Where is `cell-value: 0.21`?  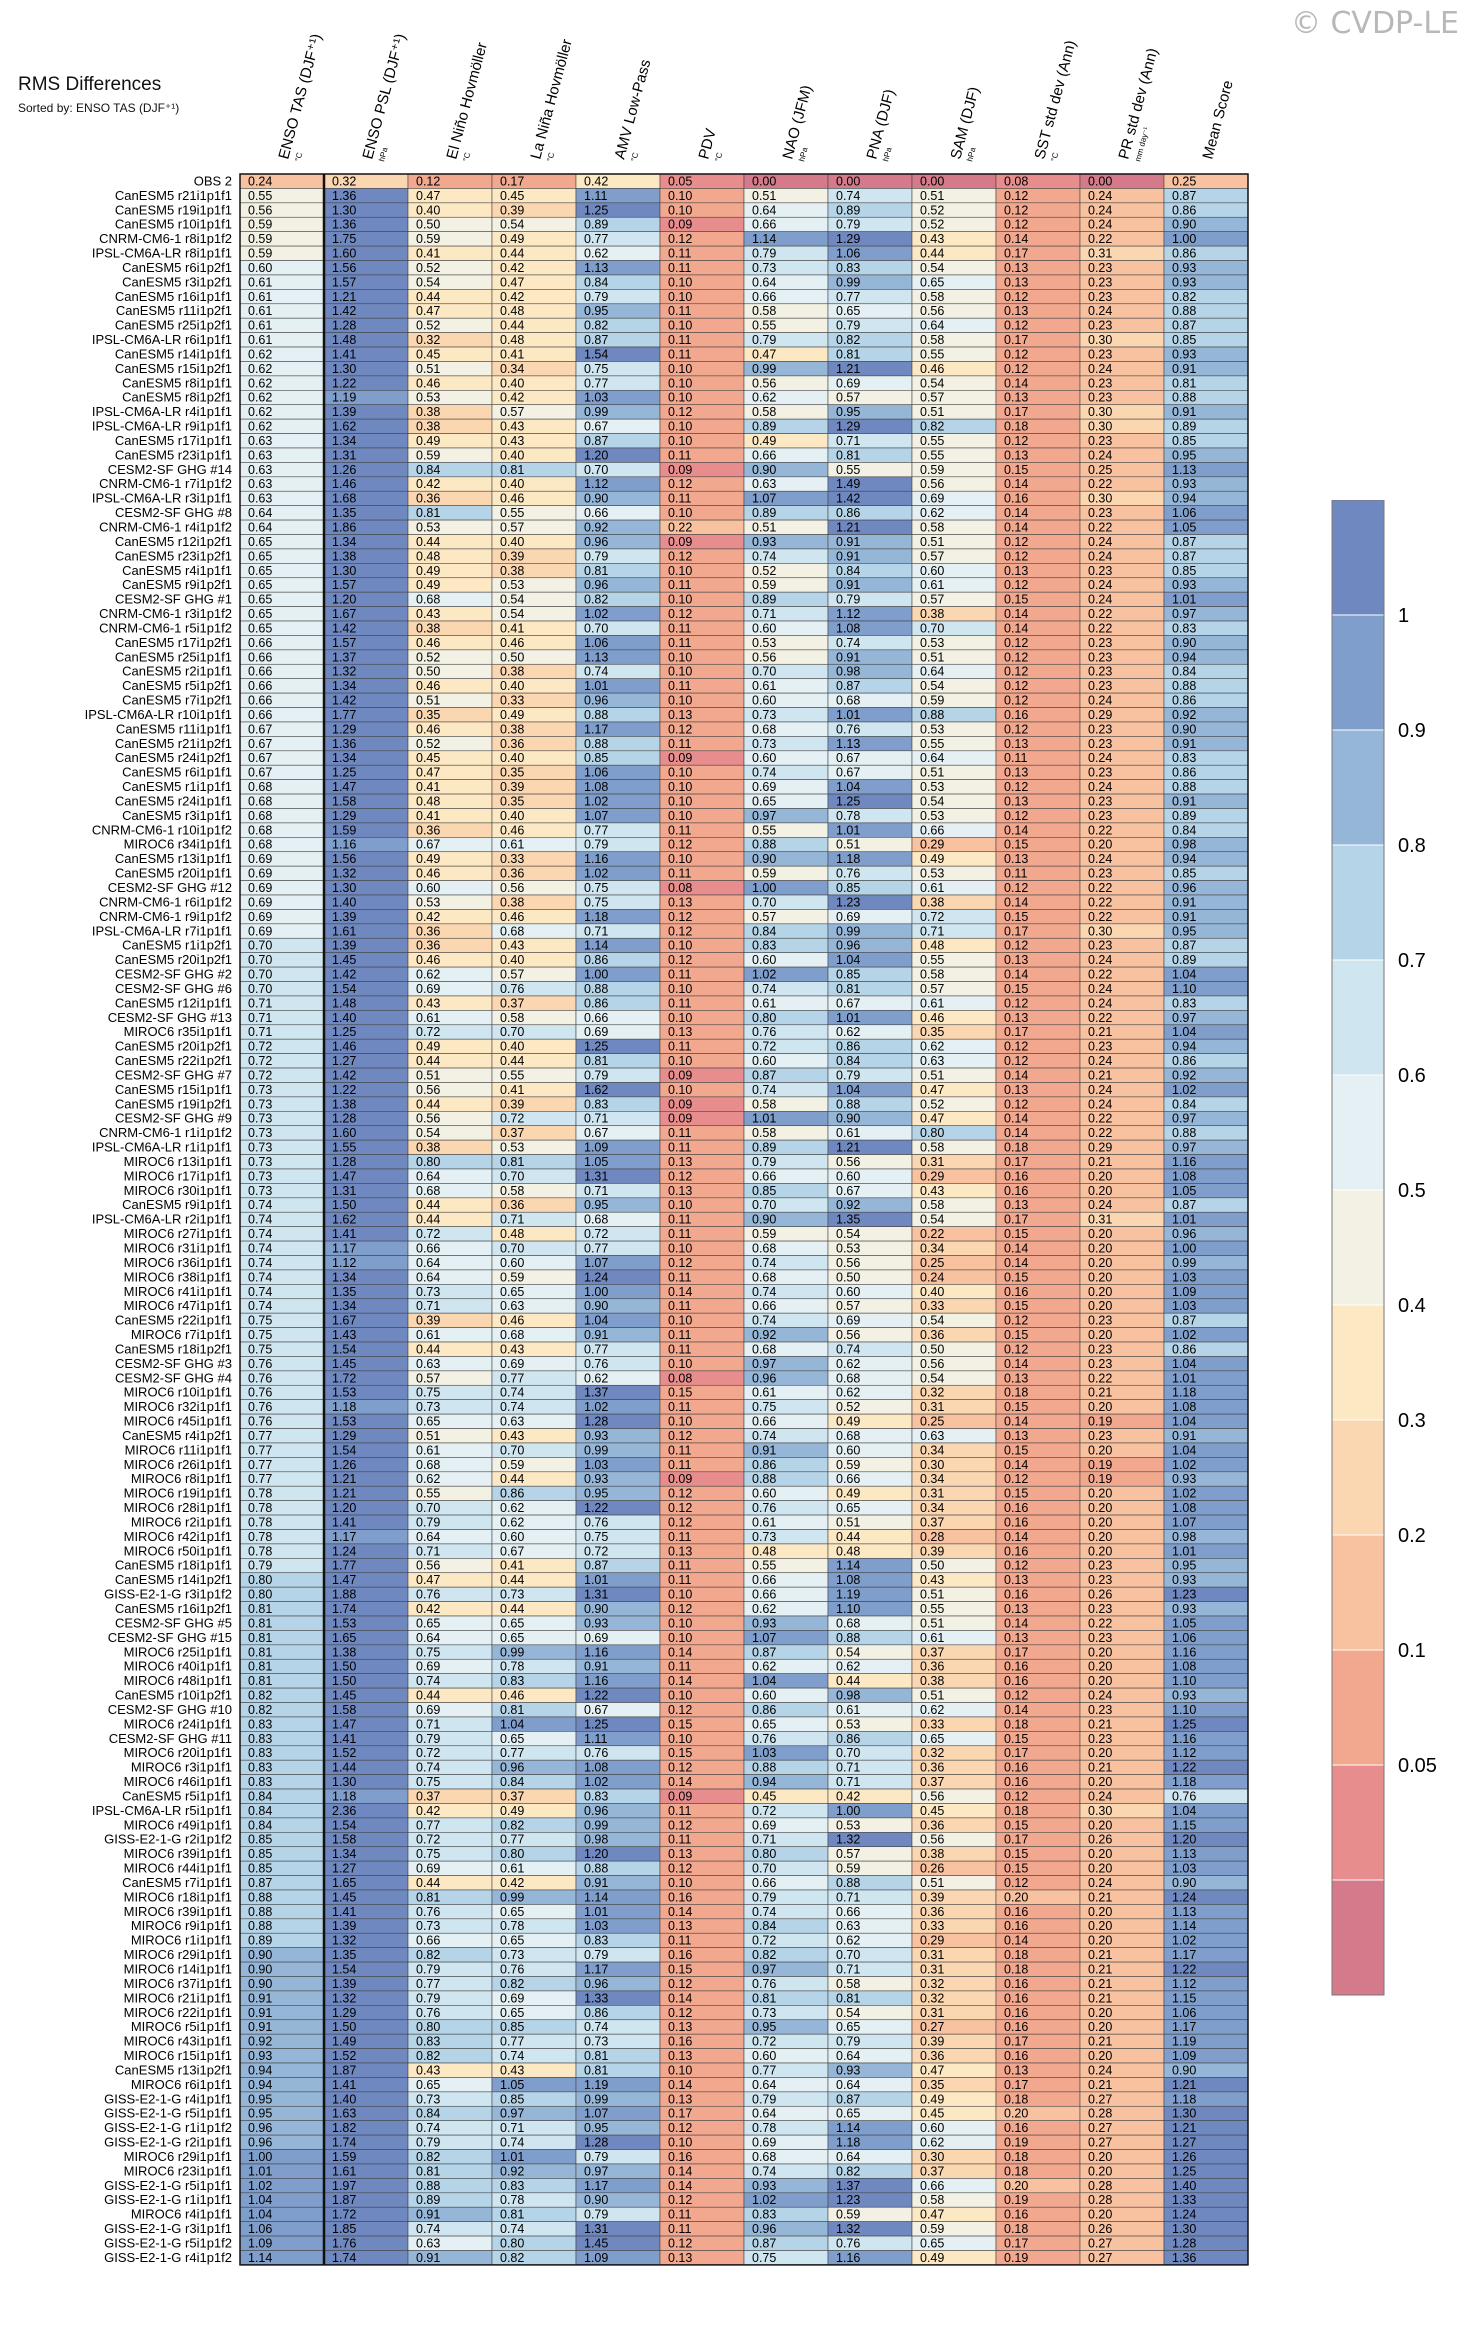
cell-value: 0.21 is located at coordinates (1100, 1162).